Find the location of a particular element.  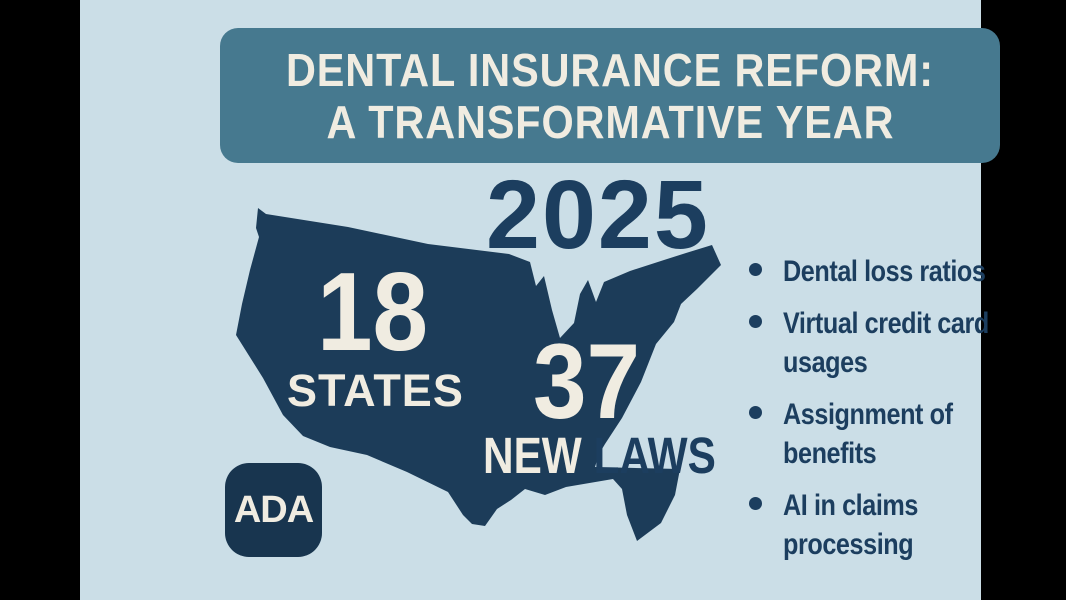

ada-logo-text: ADA is located at coordinates (273, 509).